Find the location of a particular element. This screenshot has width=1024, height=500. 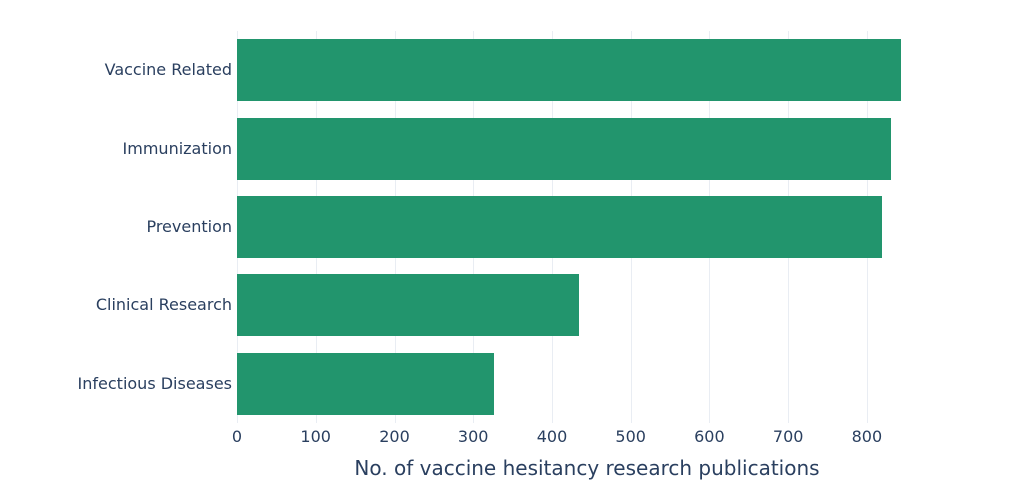

bar-clinical-research is located at coordinates (408, 305).